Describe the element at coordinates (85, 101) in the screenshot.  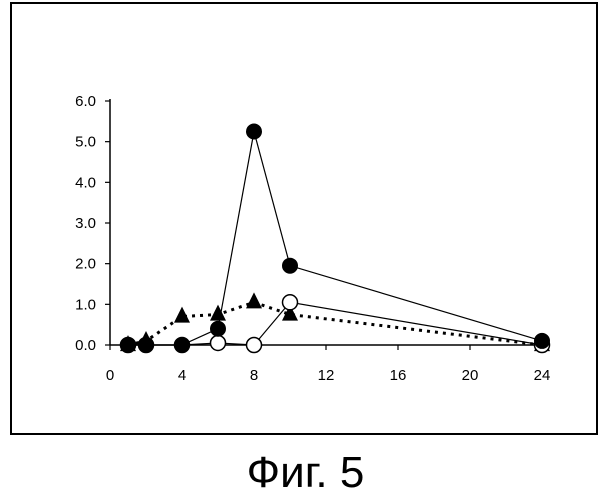
I see `y-tick-label: 6.0` at that location.